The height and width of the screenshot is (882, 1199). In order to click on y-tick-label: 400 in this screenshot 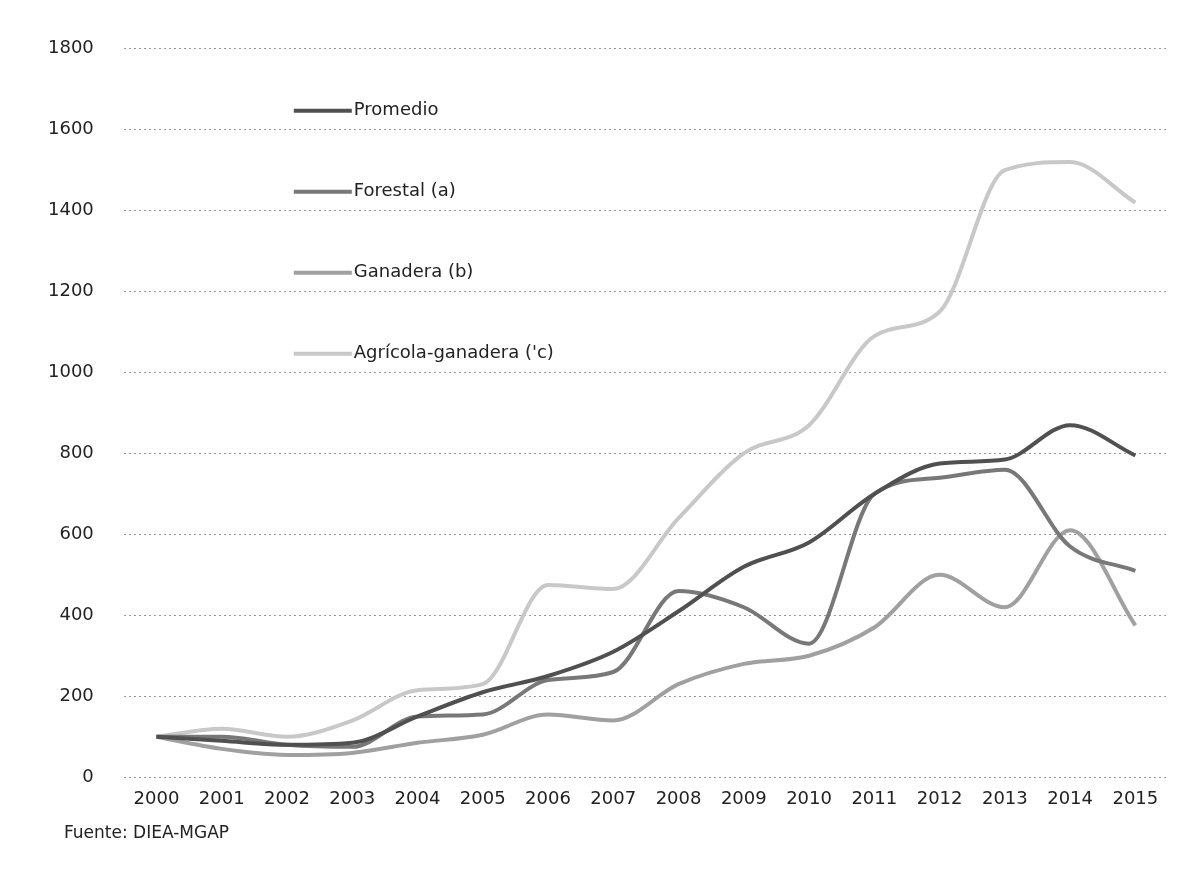, I will do `click(76, 614)`.